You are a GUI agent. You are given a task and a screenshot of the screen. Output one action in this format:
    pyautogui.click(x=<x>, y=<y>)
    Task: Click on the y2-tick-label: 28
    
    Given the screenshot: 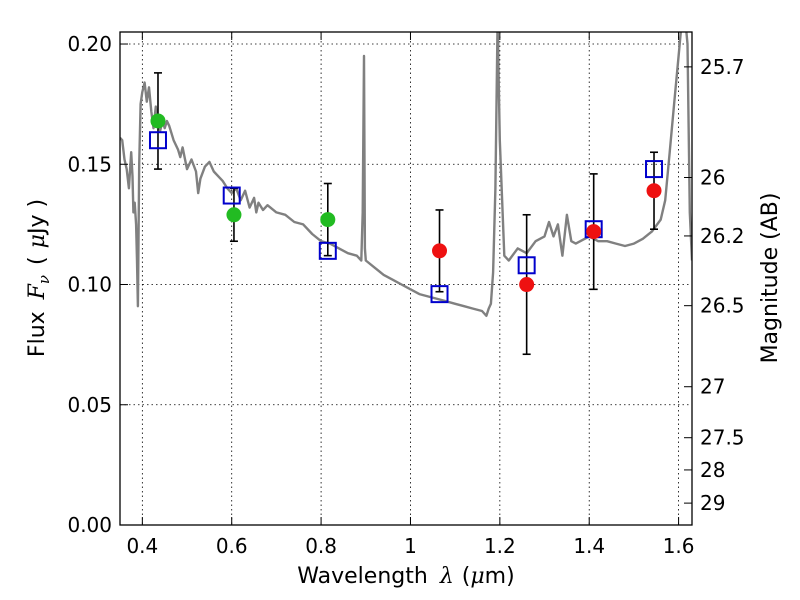 What is the action you would take?
    pyautogui.click(x=712, y=470)
    